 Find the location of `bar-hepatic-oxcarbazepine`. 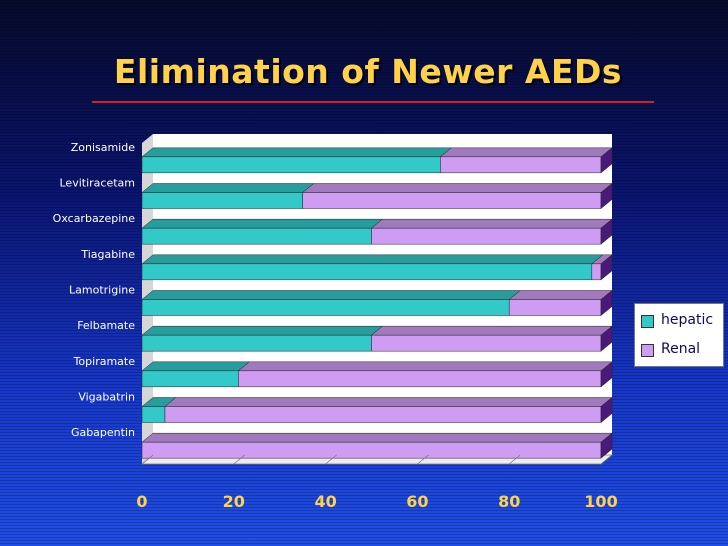

bar-hepatic-oxcarbazepine is located at coordinates (262, 231).